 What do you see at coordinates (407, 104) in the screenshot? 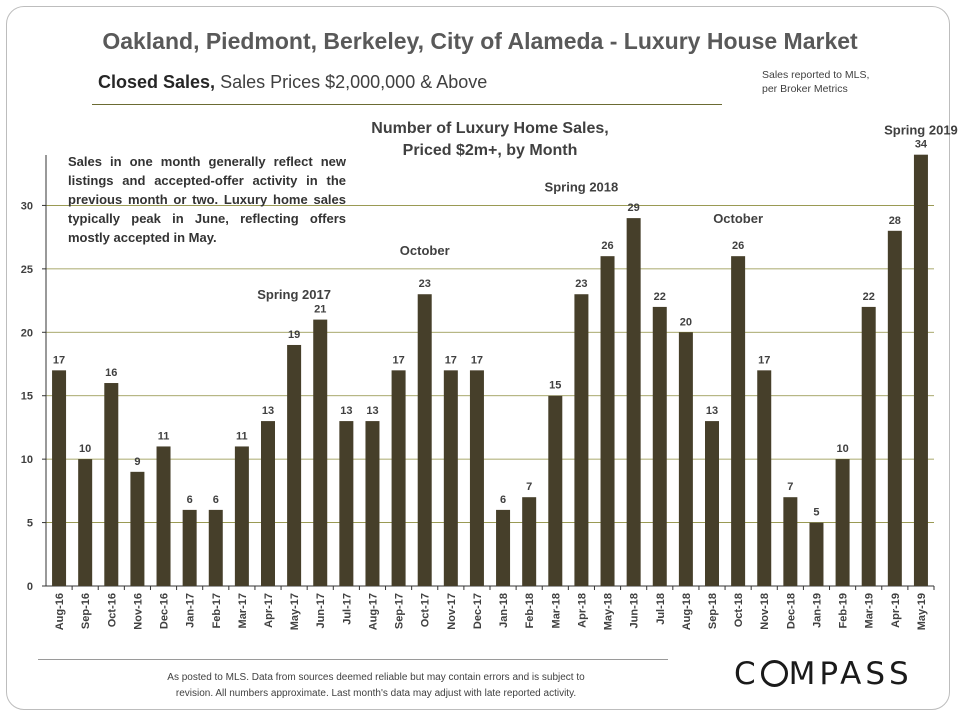
I see `title-divider` at bounding box center [407, 104].